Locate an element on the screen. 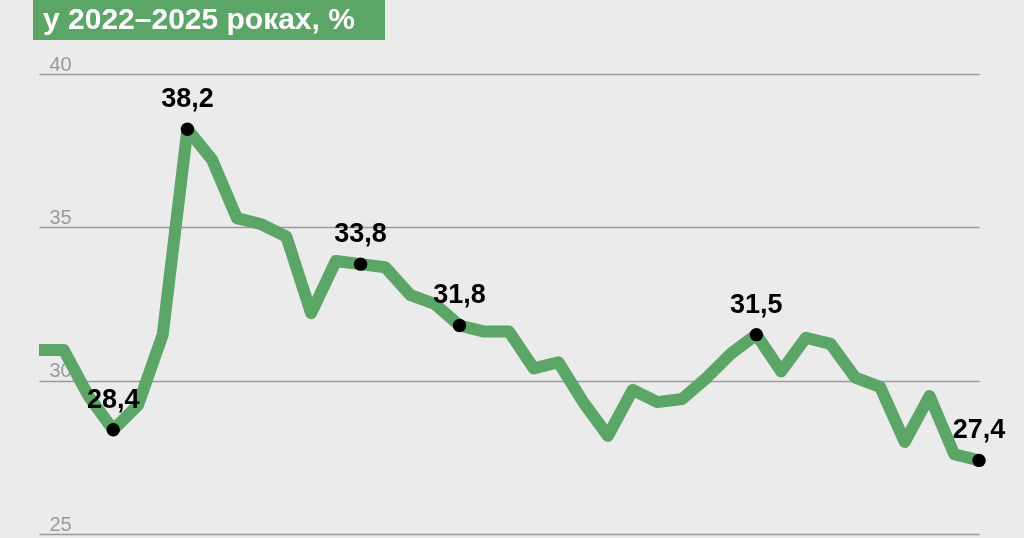  y-tick-label: 40 is located at coordinates (60, 63).